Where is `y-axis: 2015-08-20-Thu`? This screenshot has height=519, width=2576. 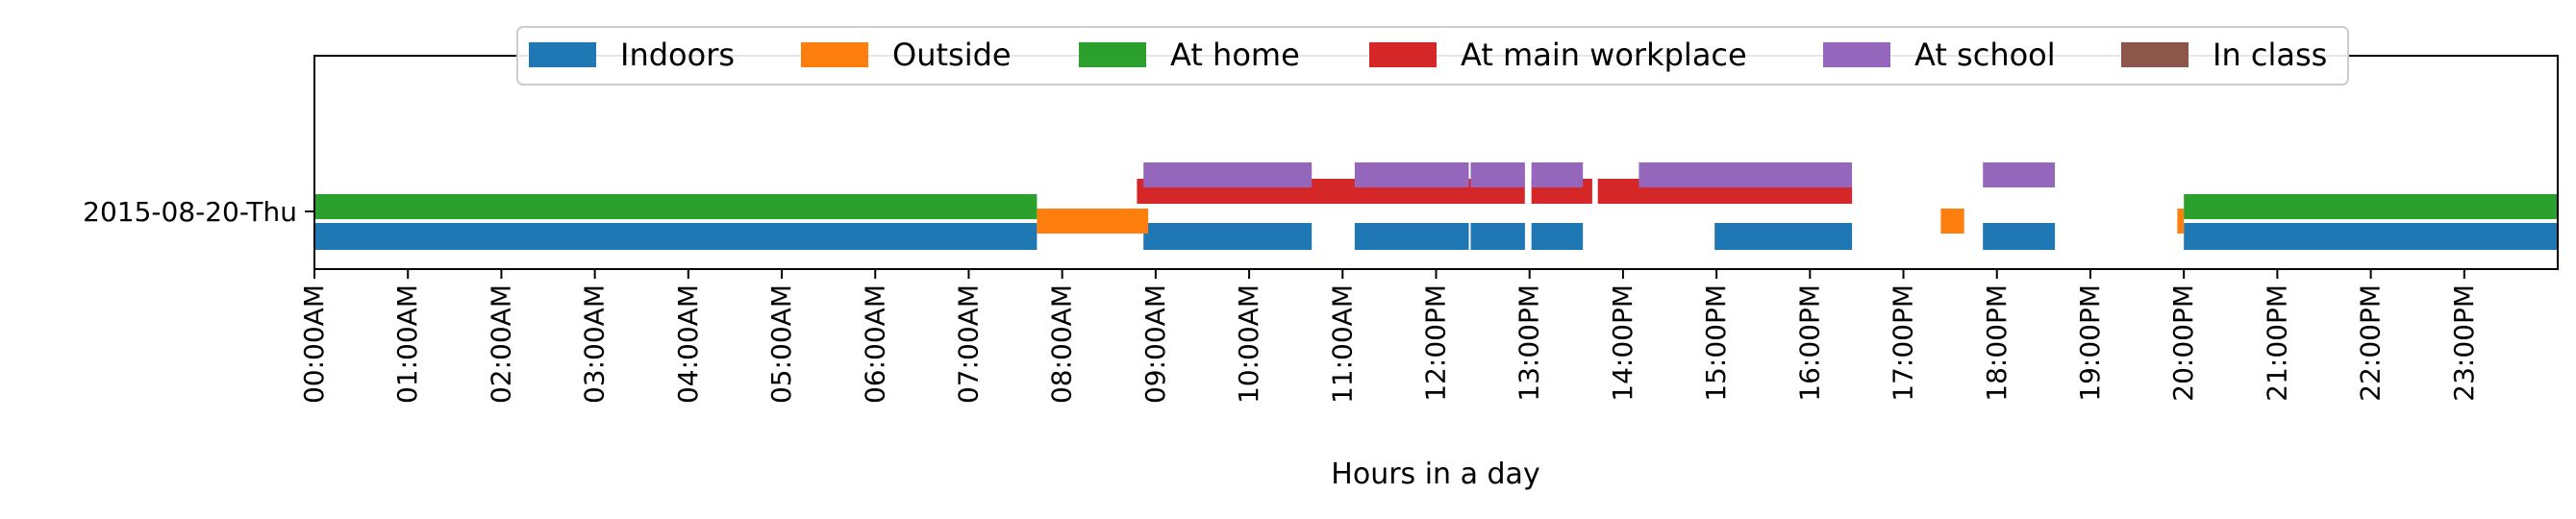
y-axis: 2015-08-20-Thu is located at coordinates (198, 212).